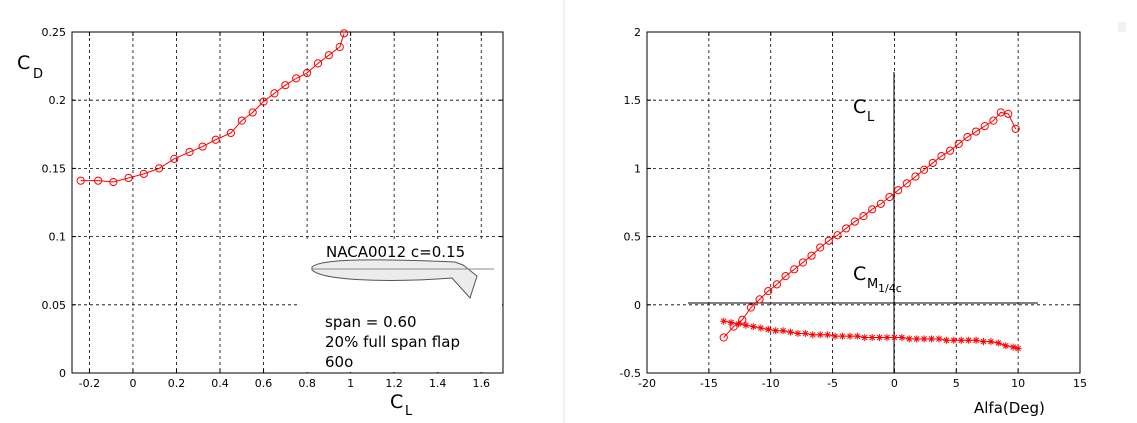  I want to click on right-x-tick-label: 5, so click(956, 383).